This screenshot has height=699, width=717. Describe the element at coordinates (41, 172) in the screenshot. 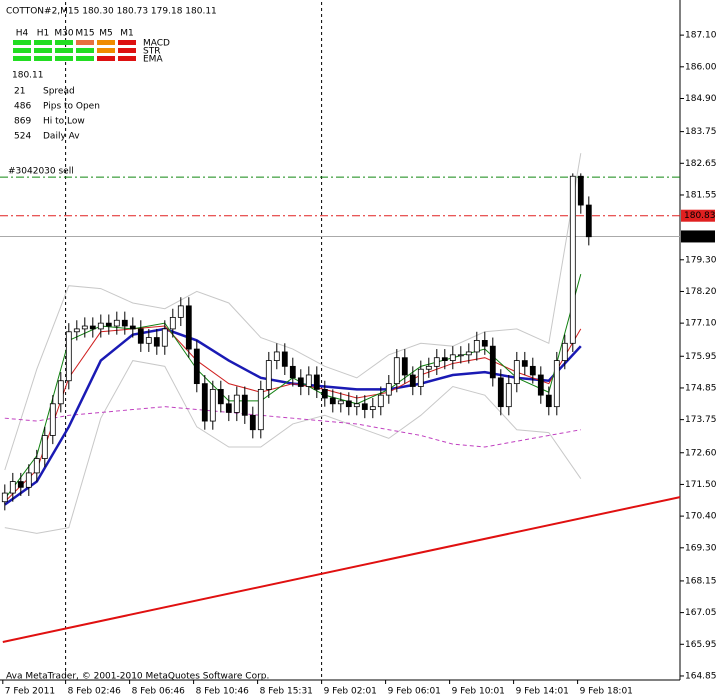

I see `order-label: #3042030 sell` at that location.